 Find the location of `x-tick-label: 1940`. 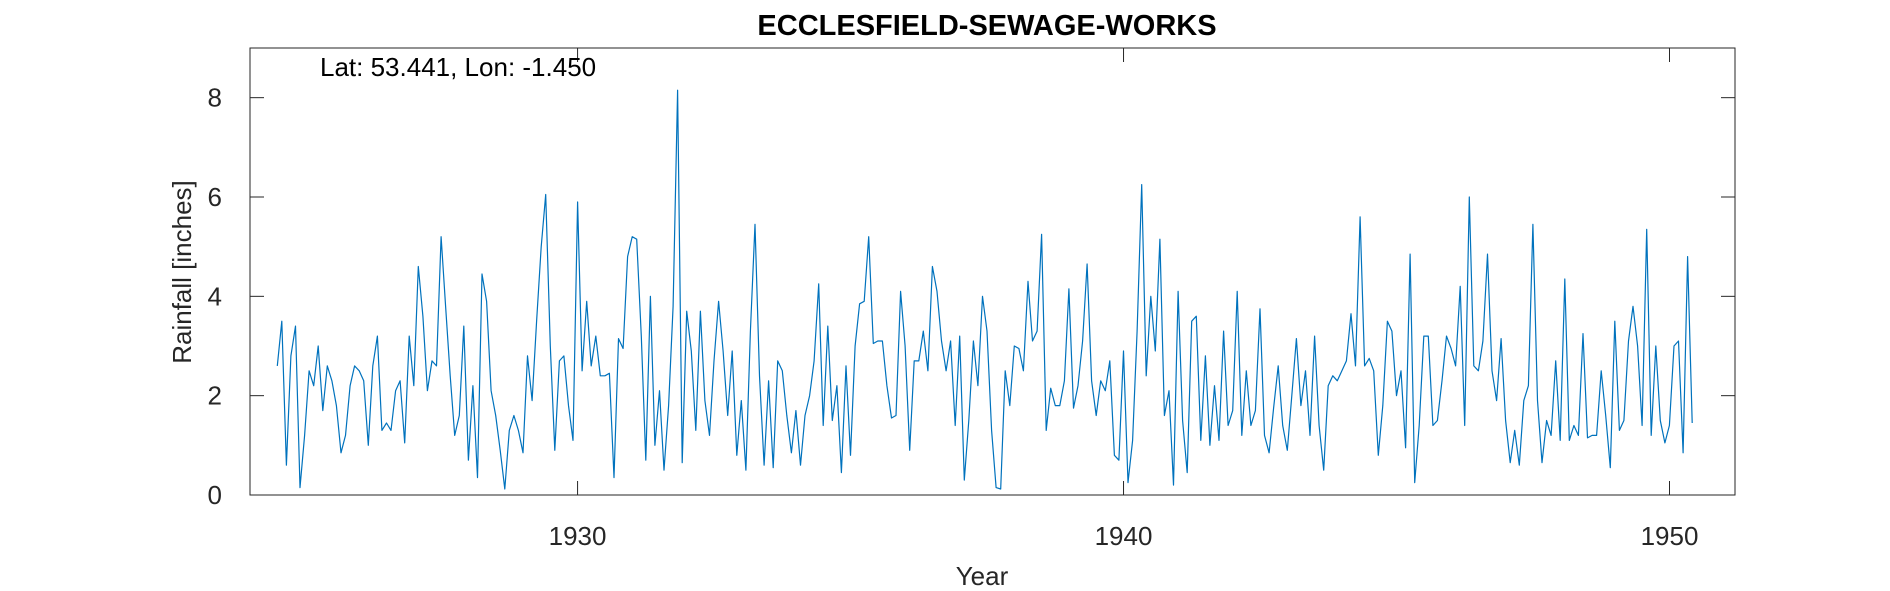

x-tick-label: 1940 is located at coordinates (1124, 536).